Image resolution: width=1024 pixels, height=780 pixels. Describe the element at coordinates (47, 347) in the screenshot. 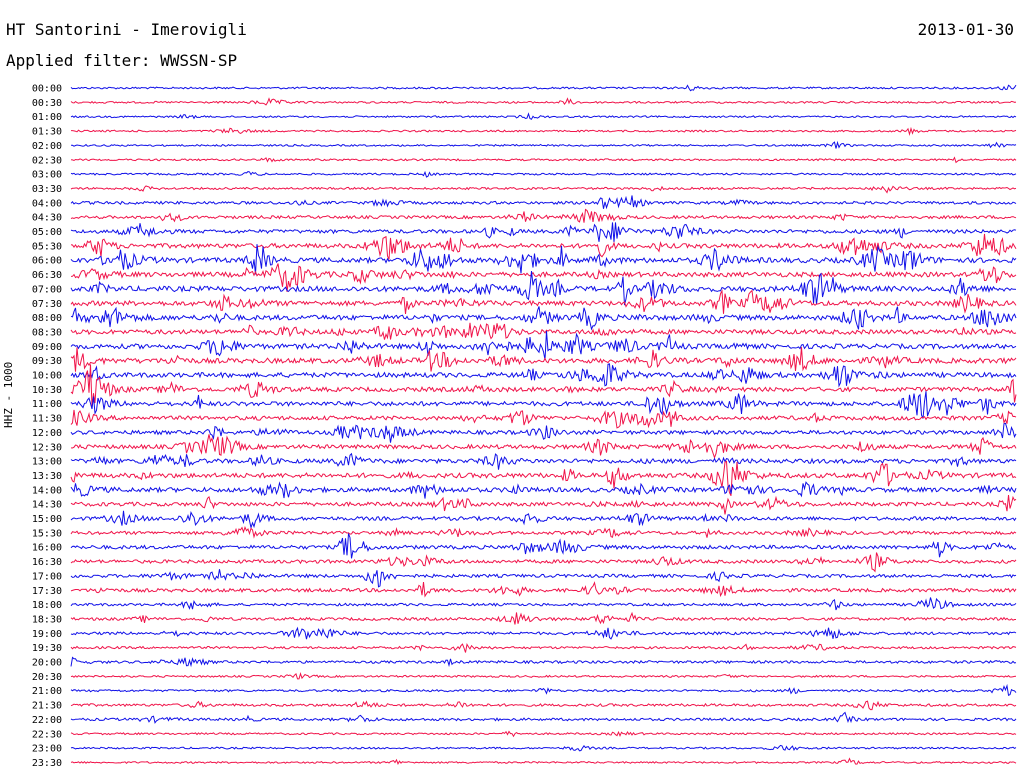

I see `time-tick-label: 09:00` at that location.